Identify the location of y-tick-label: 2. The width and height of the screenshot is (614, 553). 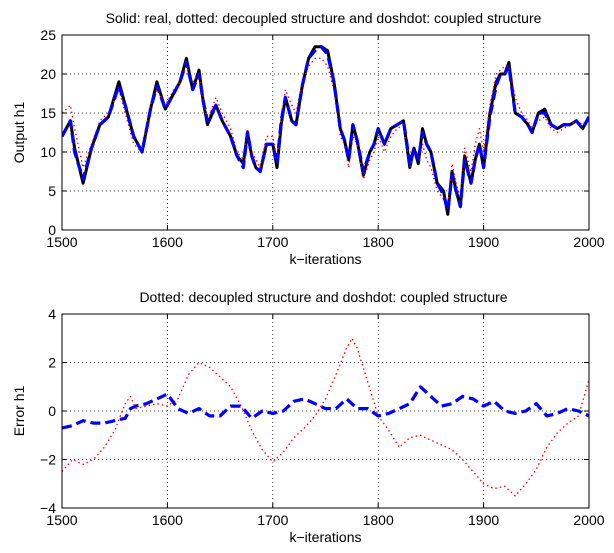
(52, 363).